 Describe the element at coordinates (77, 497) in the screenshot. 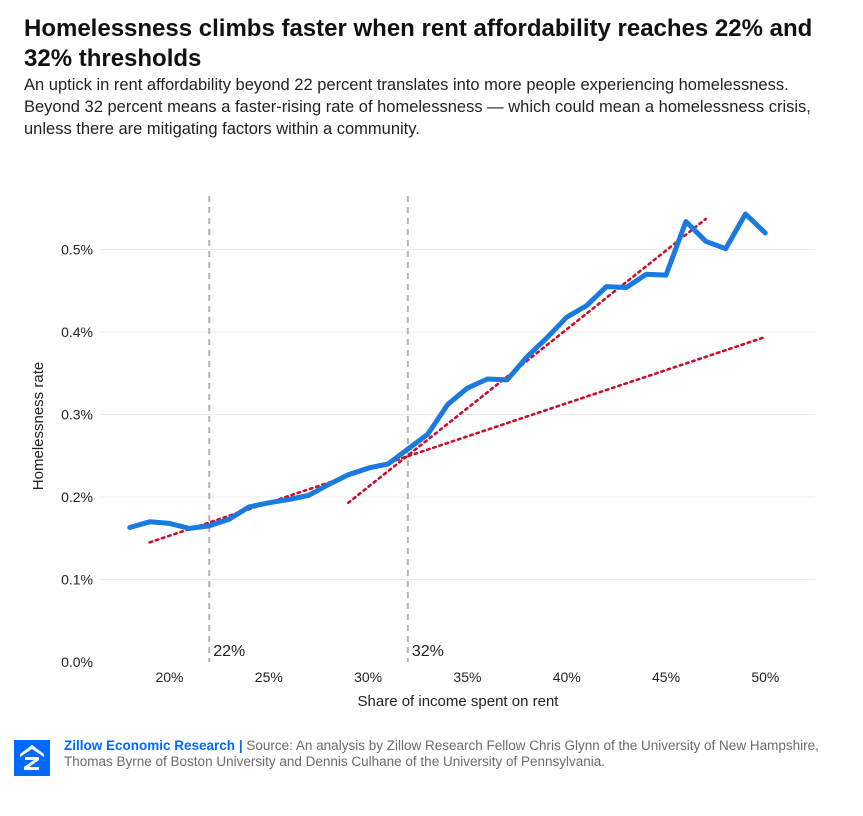

I see `y-tick-label: 0.2%` at that location.